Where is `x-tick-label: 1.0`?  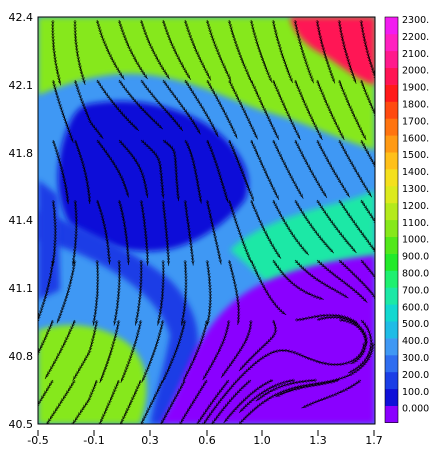
x-tick-label: 1.0 is located at coordinates (262, 440).